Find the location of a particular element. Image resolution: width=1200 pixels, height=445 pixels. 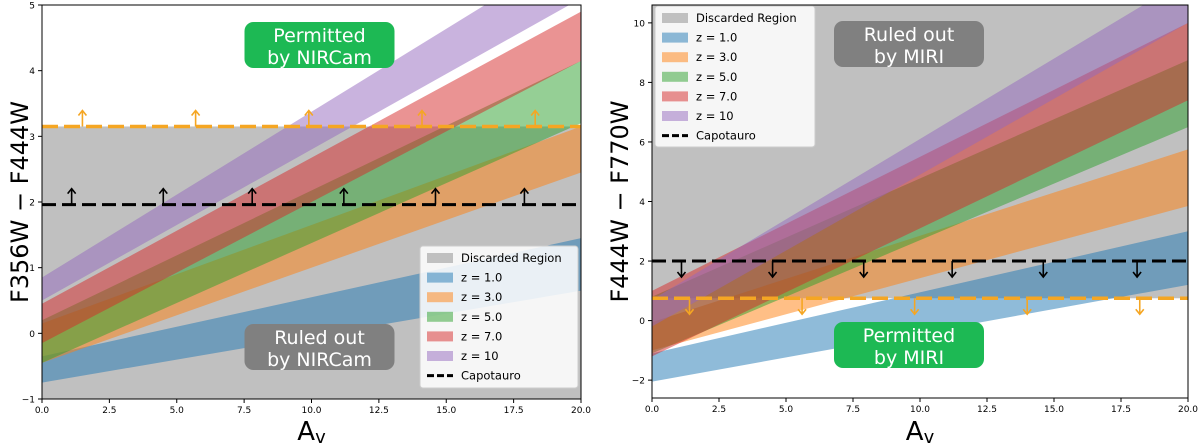

annotation-top-line2: by NIRCam is located at coordinates (319, 58).